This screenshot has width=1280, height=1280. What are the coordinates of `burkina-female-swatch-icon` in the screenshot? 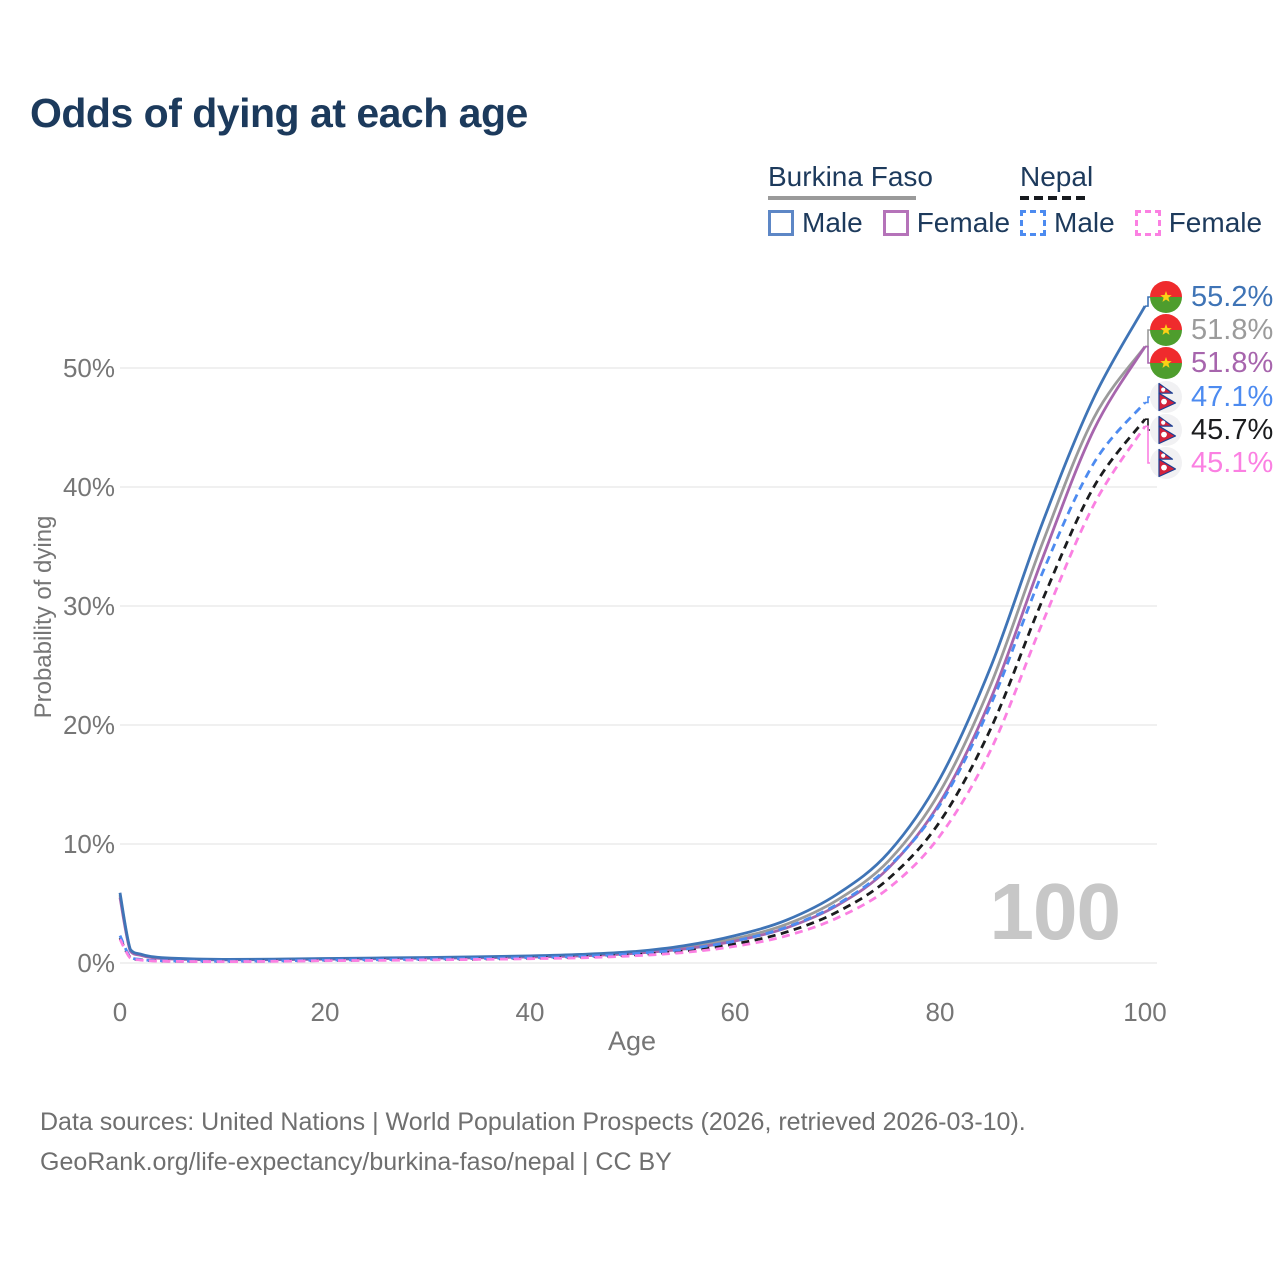 It's located at (895, 223).